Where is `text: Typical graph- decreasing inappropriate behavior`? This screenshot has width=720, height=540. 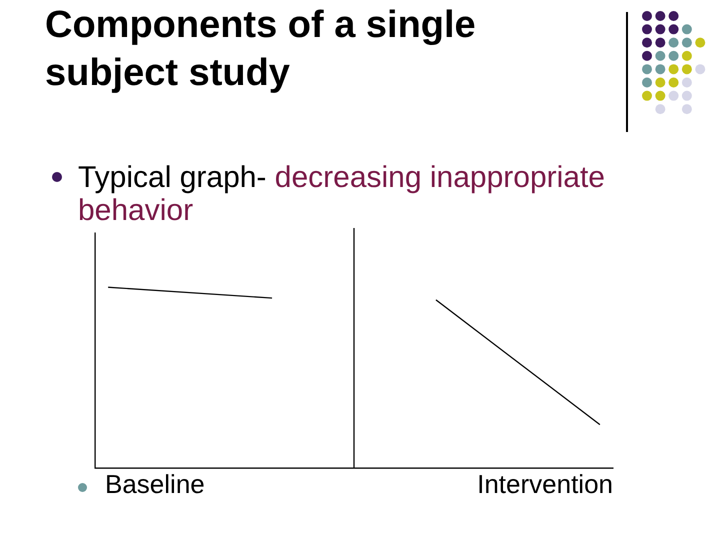
text: Typical graph- decreasing inappropriate behavior is located at coordinates (341, 194).